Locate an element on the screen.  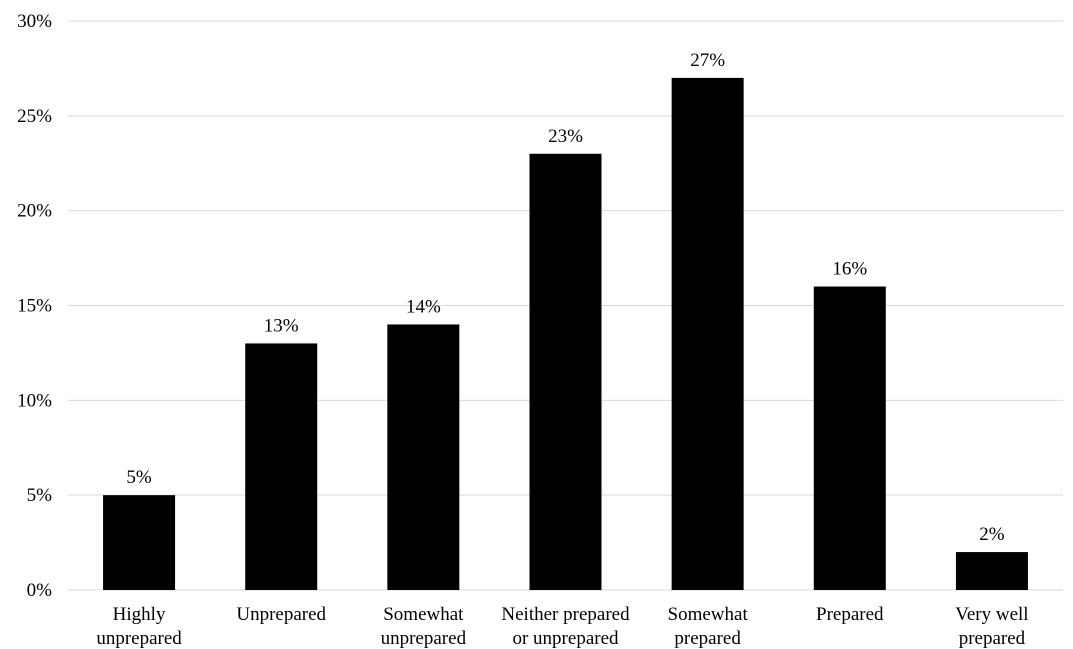
y-tick-label: 25% is located at coordinates (34, 116).